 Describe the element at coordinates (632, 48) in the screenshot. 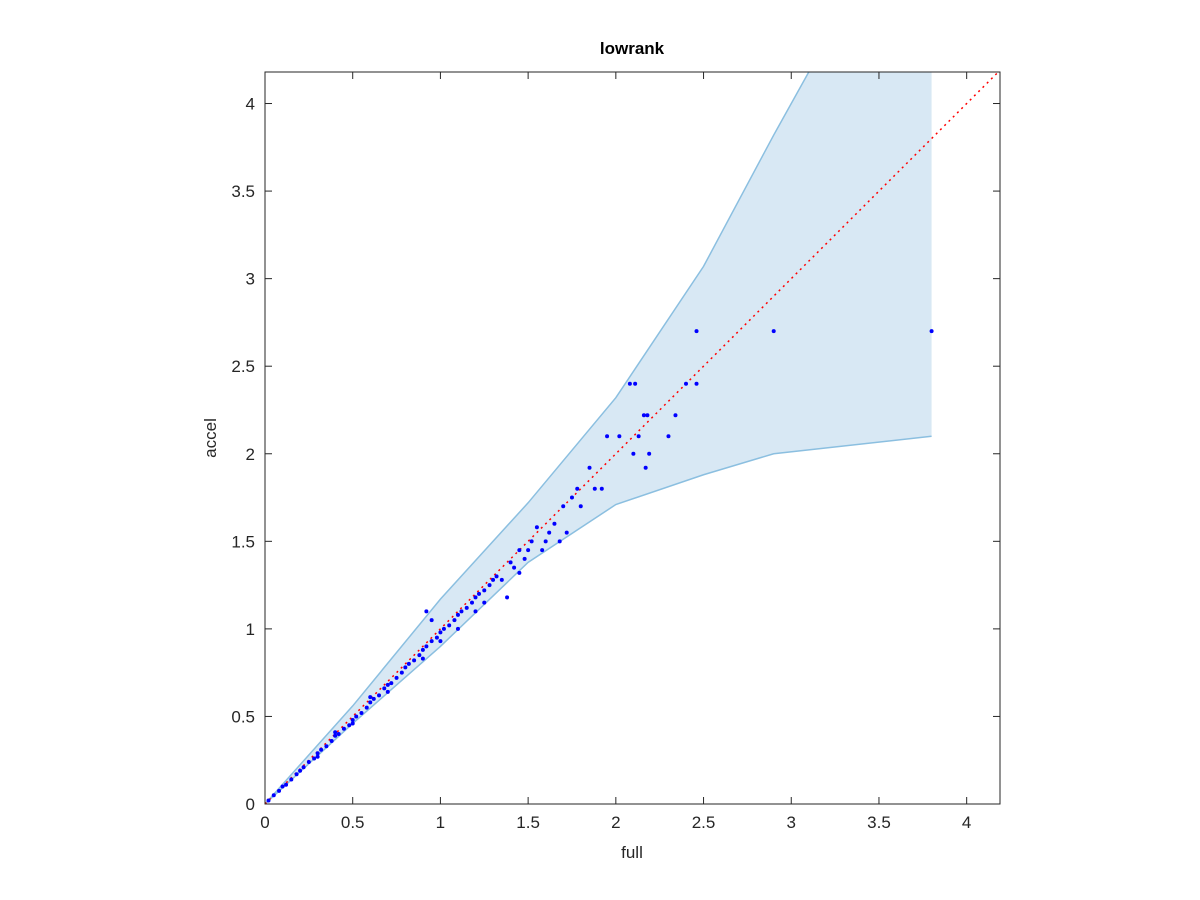

I see `chart-title: lowrank` at that location.